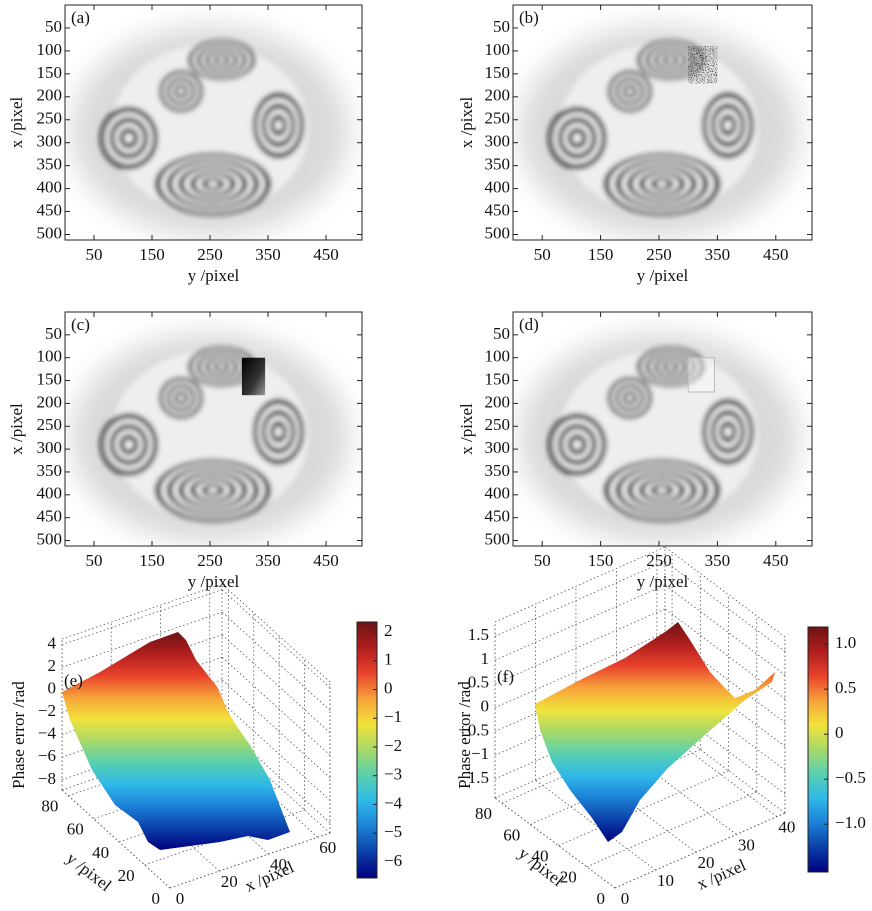  What do you see at coordinates (388, 659) in the screenshot?
I see `colorbar-tick-label: 1` at bounding box center [388, 659].